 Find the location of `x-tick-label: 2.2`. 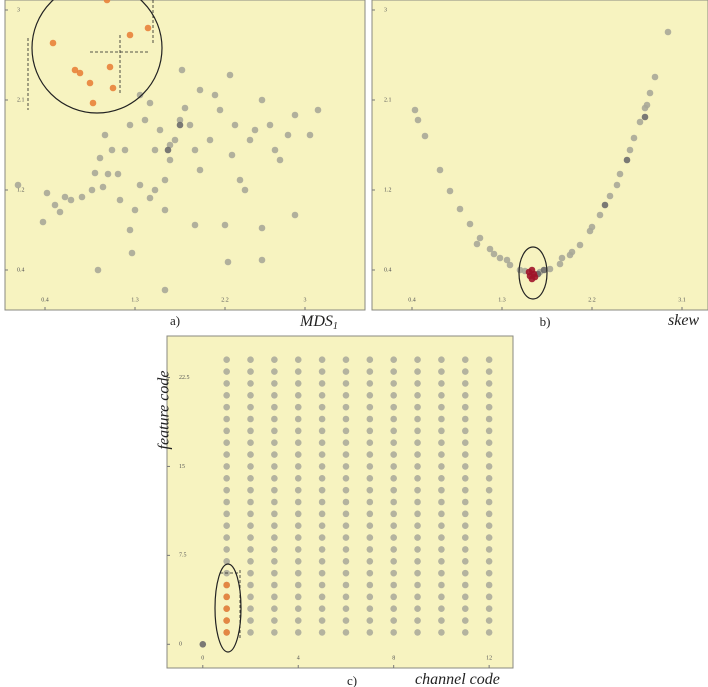

x-tick-label: 2.2 is located at coordinates (225, 300).